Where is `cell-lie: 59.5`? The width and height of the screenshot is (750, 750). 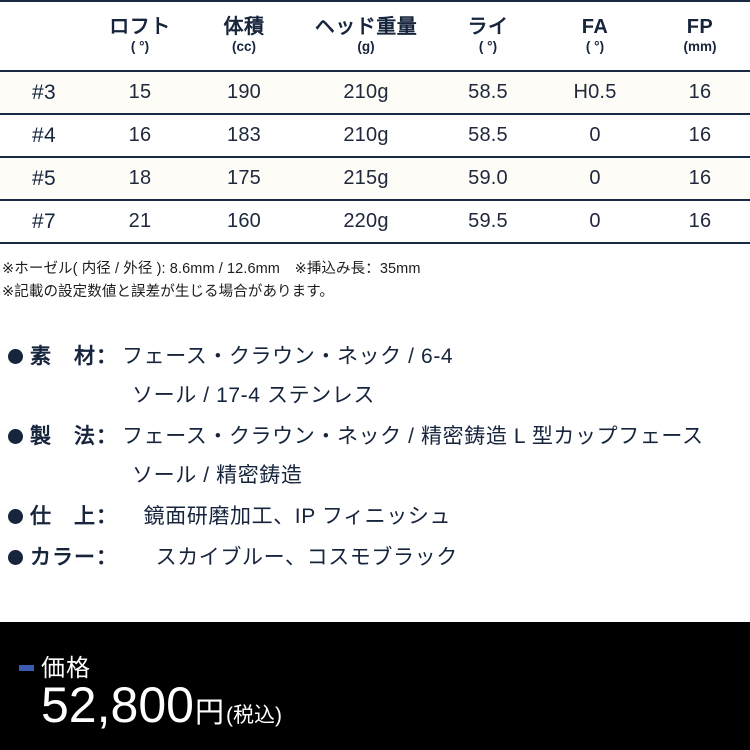
cell-lie: 59.5 is located at coordinates (488, 222).